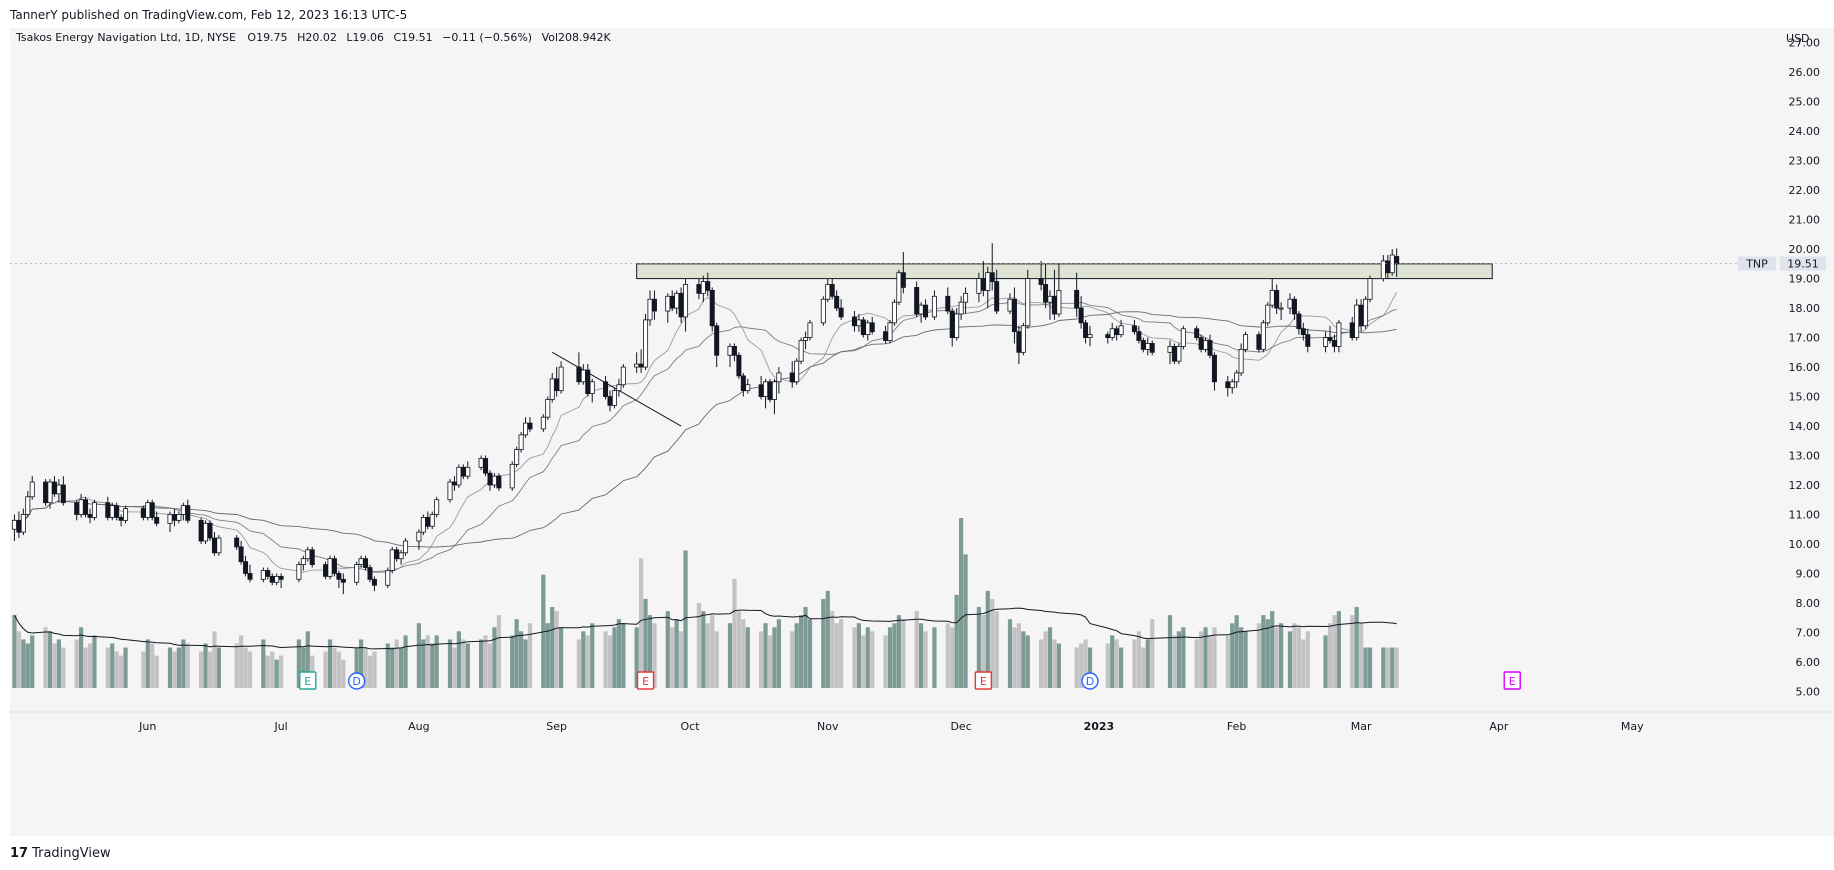 The image size is (1834, 870). Describe the element at coordinates (1808, 691) in the screenshot. I see `price-tick-label: 5.00` at that location.